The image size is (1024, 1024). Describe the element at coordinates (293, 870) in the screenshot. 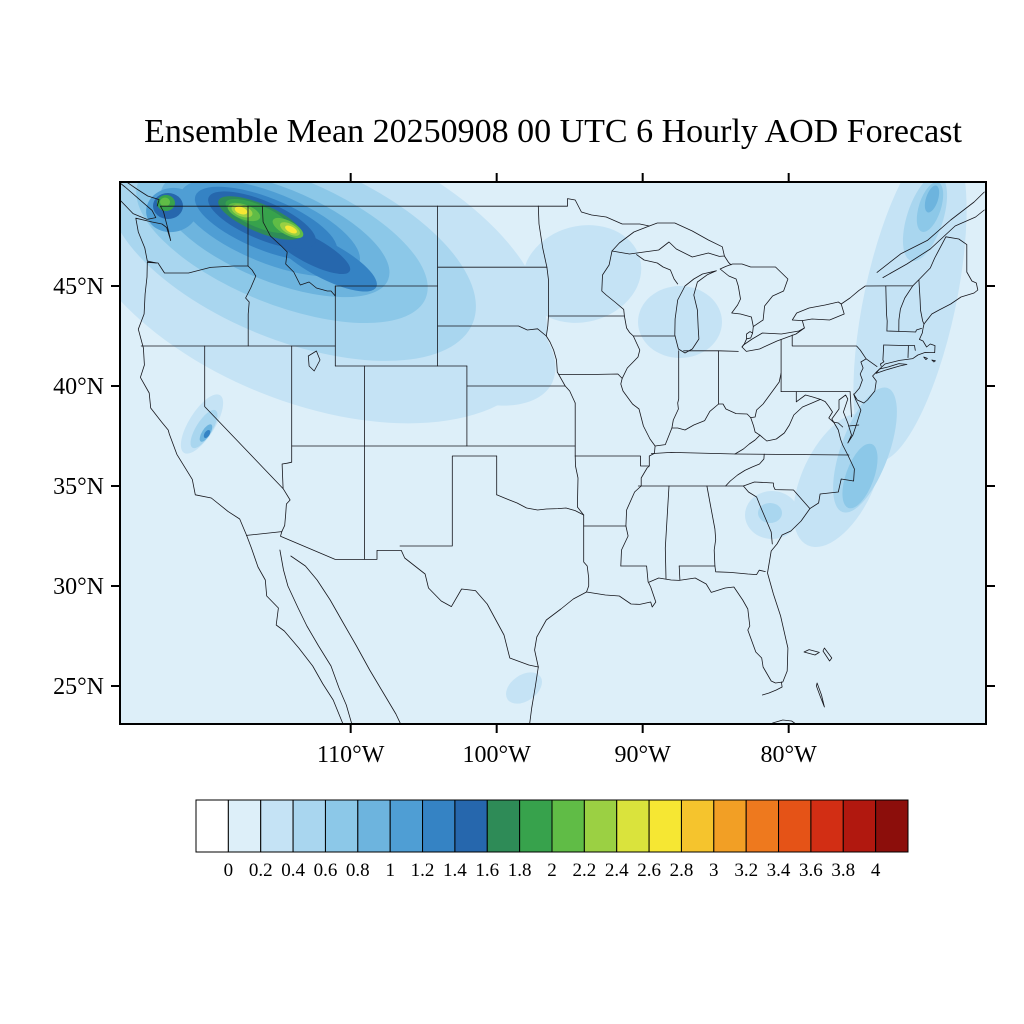

I see `colorbar-tick-label: 0.4` at that location.